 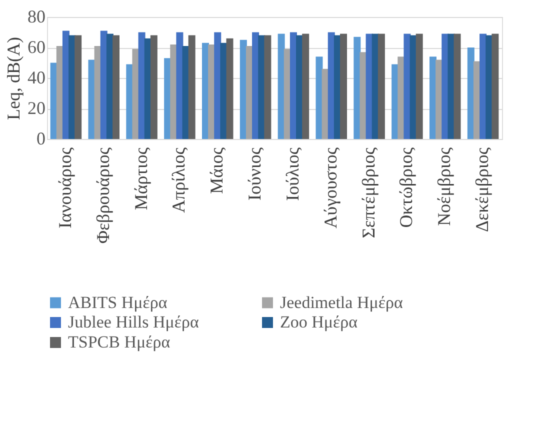 I want to click on legend-label: ABITS Ημέρα, so click(x=118, y=302).